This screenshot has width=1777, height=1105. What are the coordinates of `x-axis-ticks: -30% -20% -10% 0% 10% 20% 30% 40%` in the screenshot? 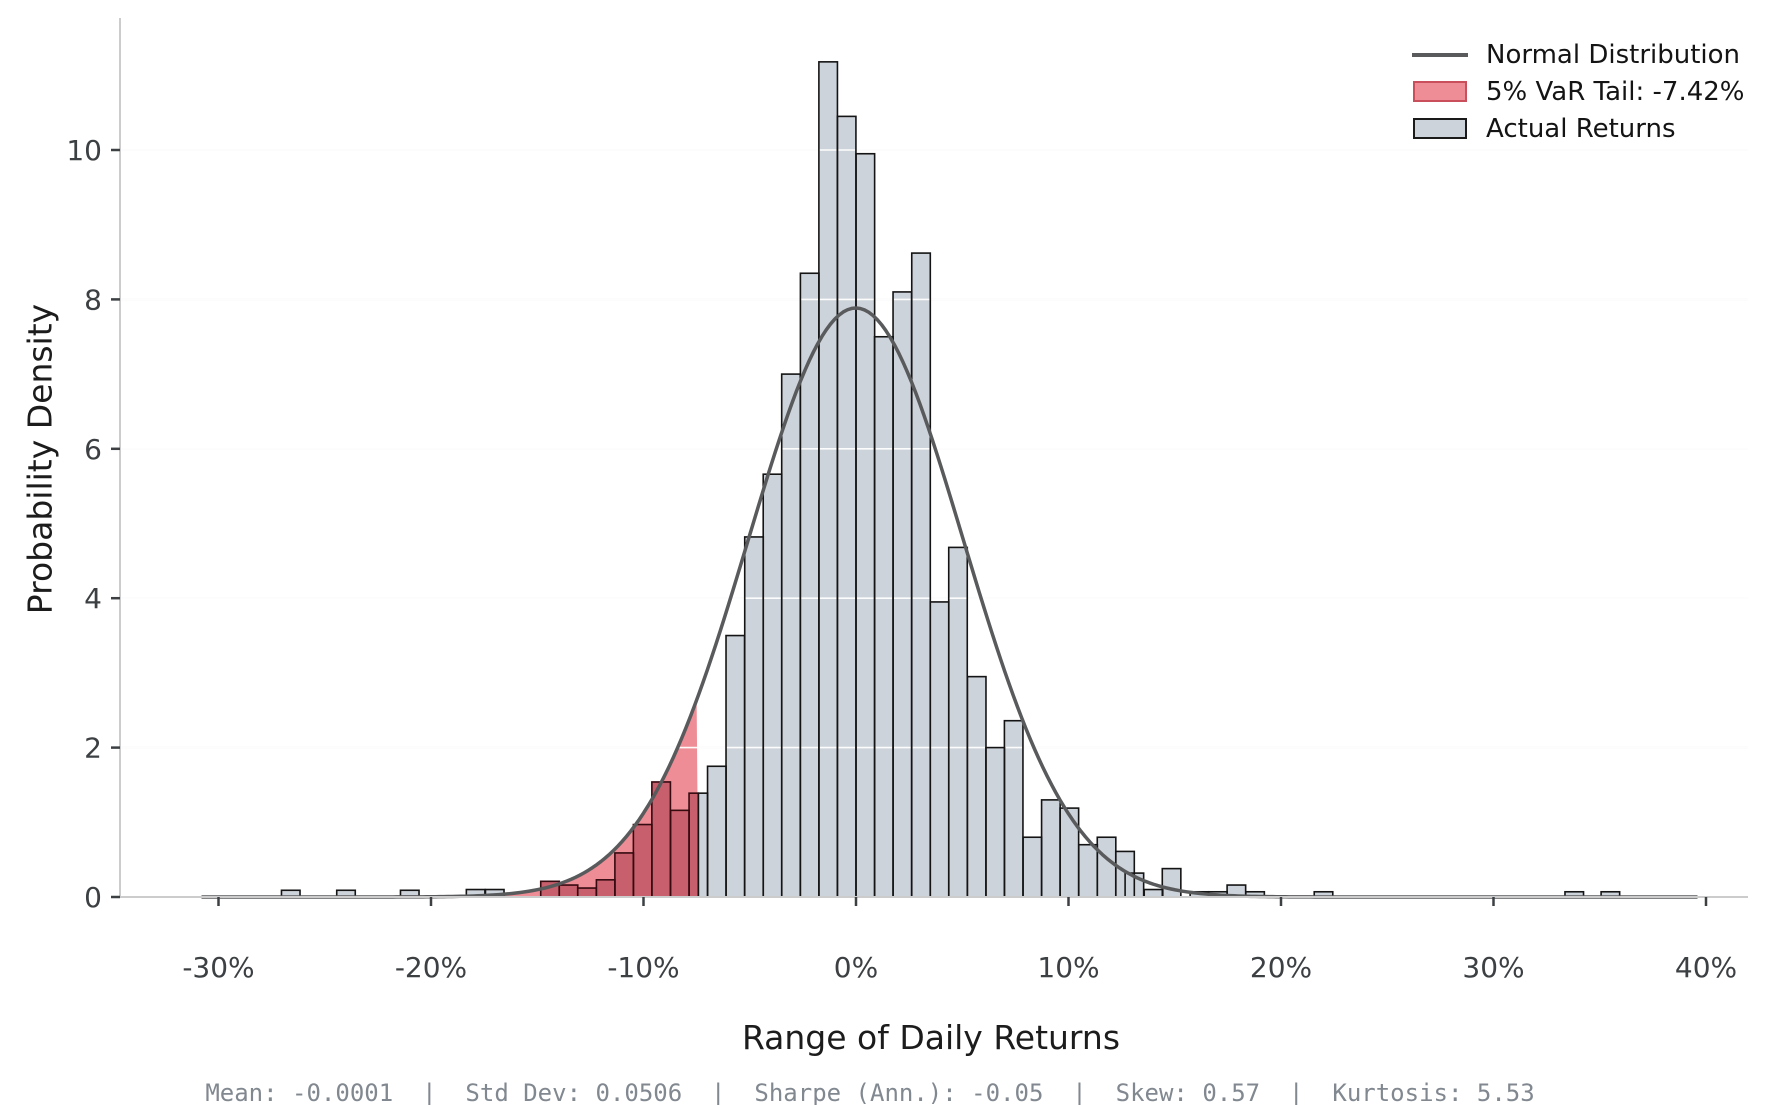 It's located at (959, 940).